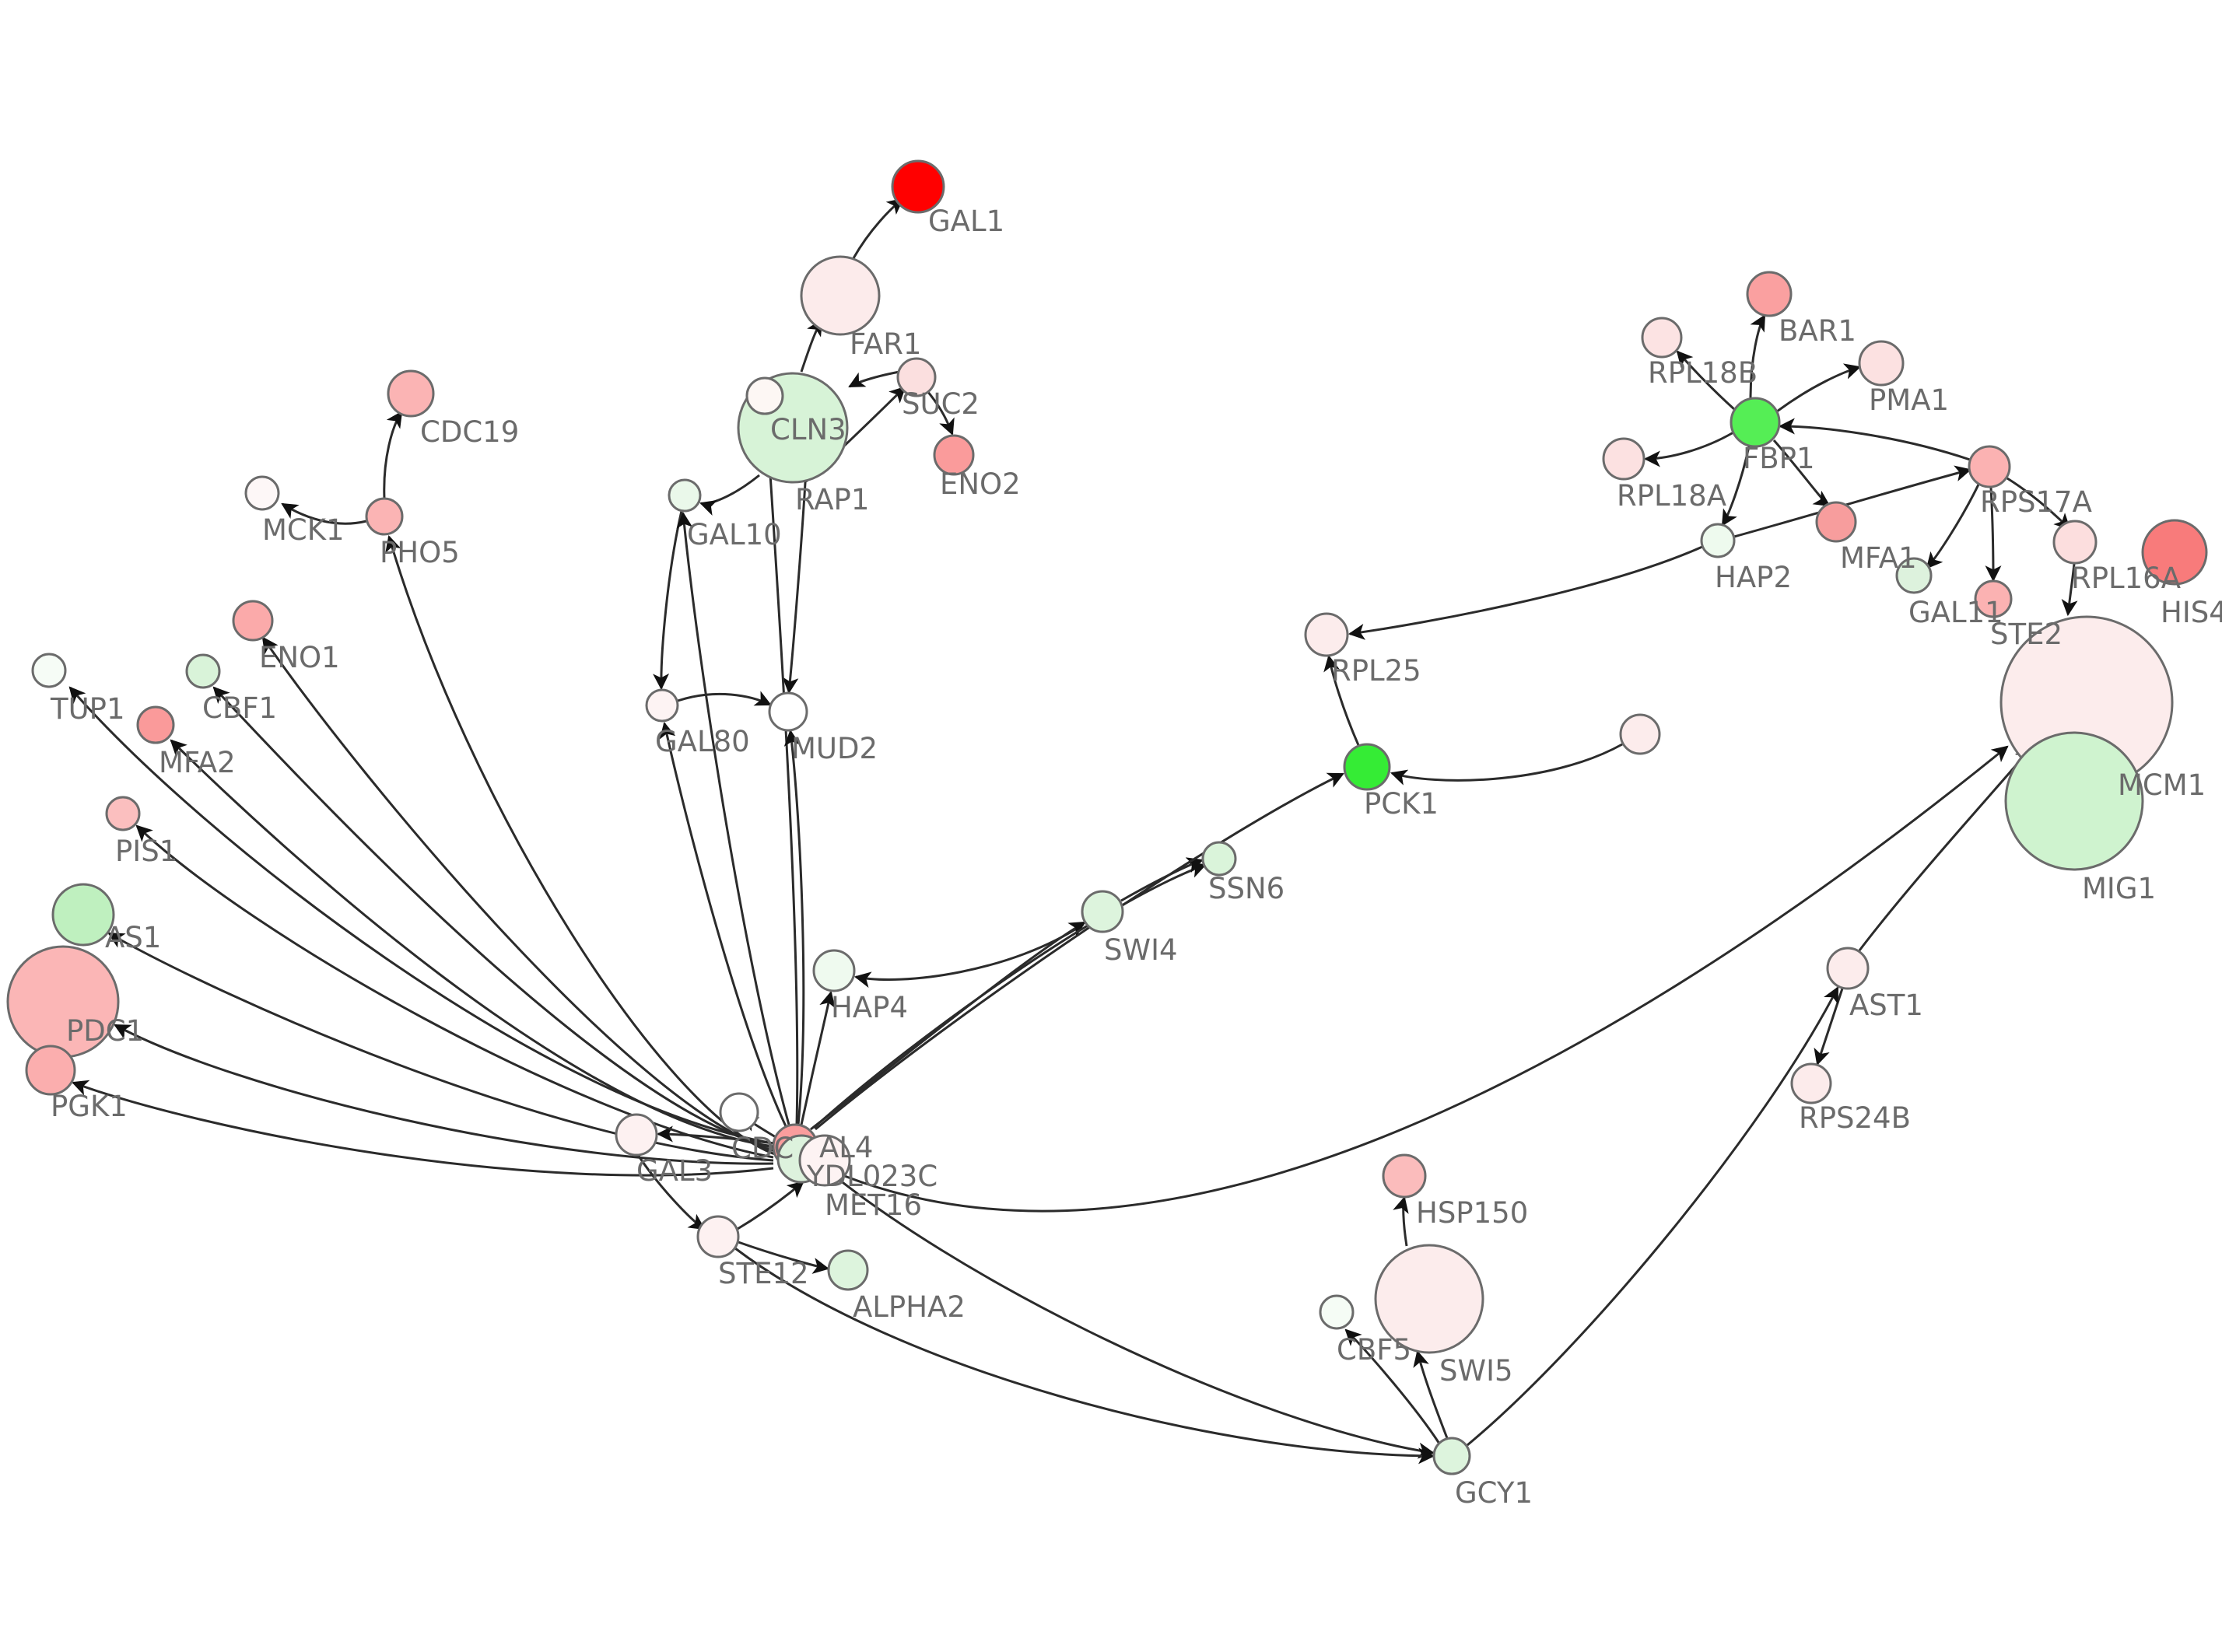 This screenshot has height=1652, width=2222. What do you see at coordinates (940, 413) in the screenshot?
I see `edge-suc2-to-eno2` at bounding box center [940, 413].